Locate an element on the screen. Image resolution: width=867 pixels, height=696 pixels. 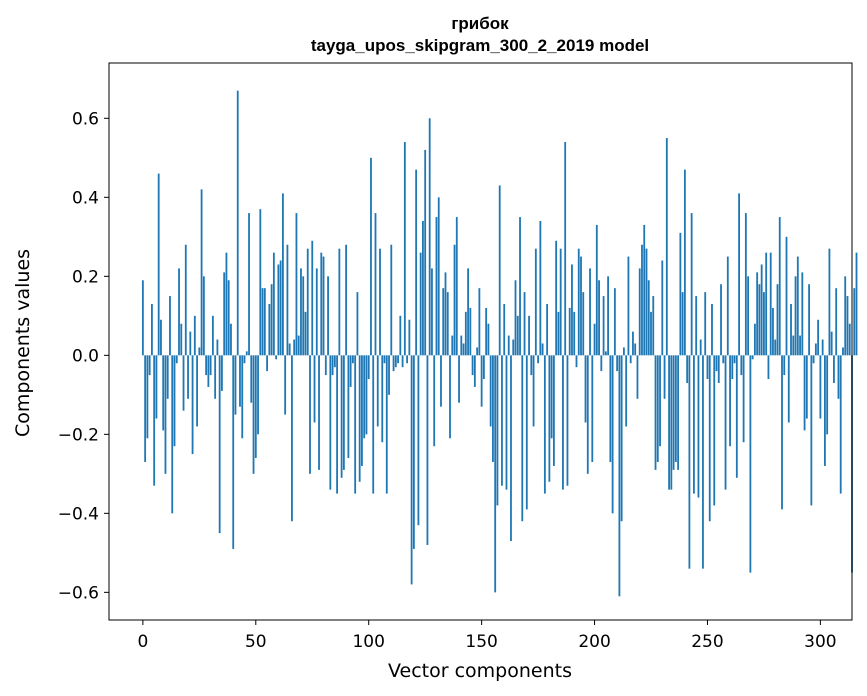
y-tick-label-6: 0.6 is located at coordinates (85, 119).